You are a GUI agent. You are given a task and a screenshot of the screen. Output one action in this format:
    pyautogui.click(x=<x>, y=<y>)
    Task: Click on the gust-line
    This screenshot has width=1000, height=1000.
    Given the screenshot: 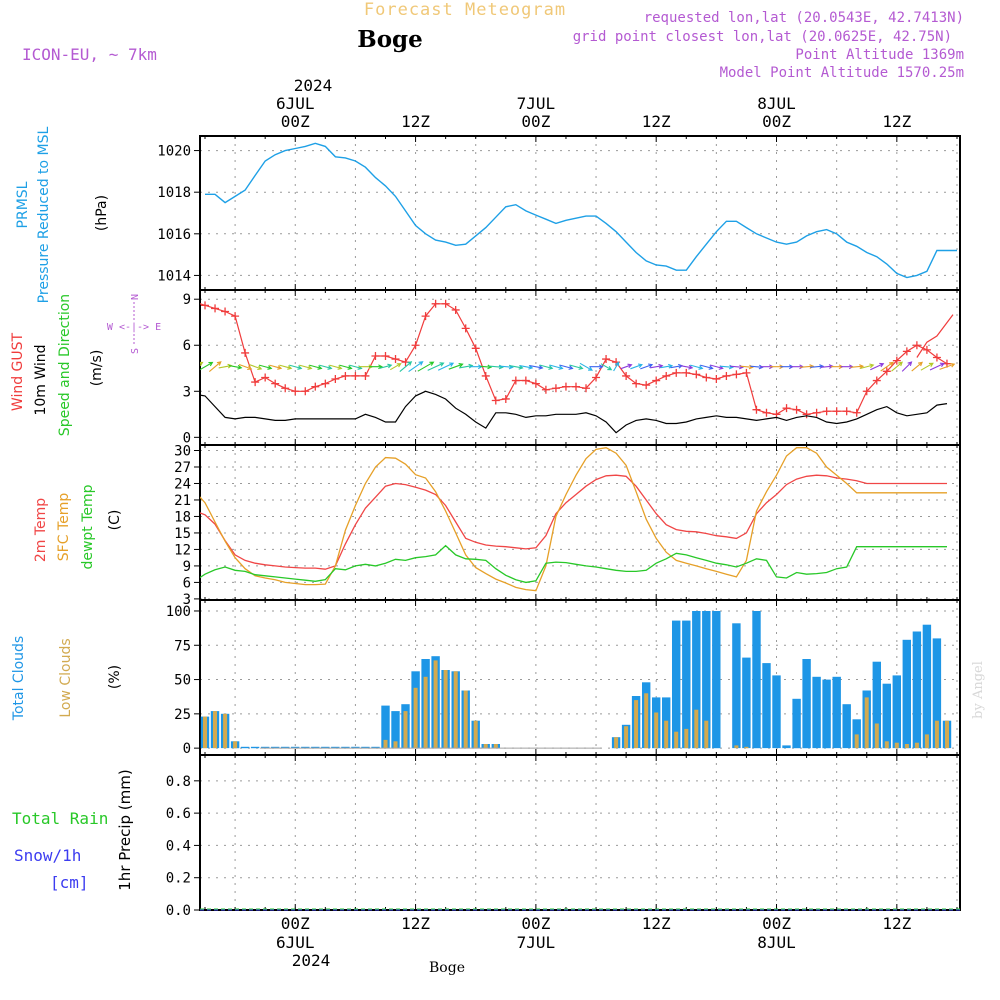 What is the action you would take?
    pyautogui.click(x=574, y=359)
    